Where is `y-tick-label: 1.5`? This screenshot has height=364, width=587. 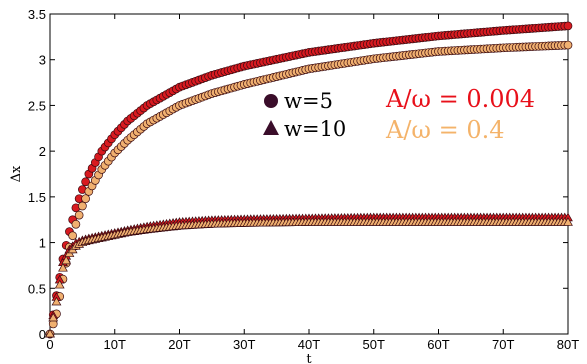 y-tick-label: 1.5 is located at coordinates (37, 197).